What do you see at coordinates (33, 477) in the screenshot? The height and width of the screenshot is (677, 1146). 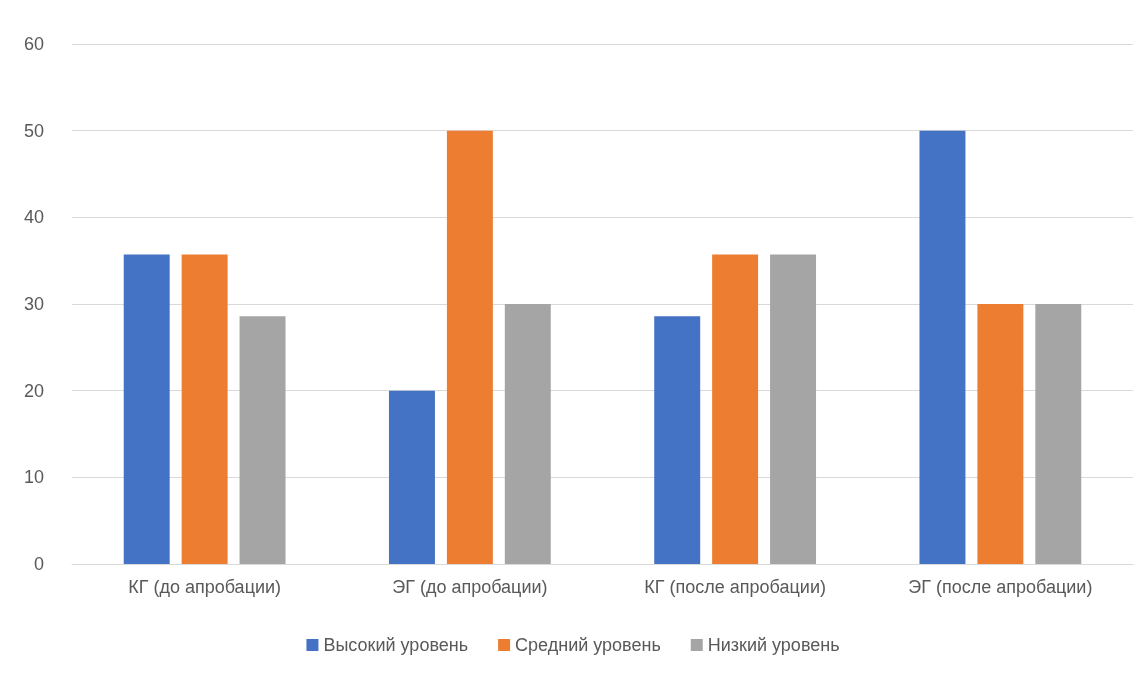 I see `y-tick-label: 10` at bounding box center [33, 477].